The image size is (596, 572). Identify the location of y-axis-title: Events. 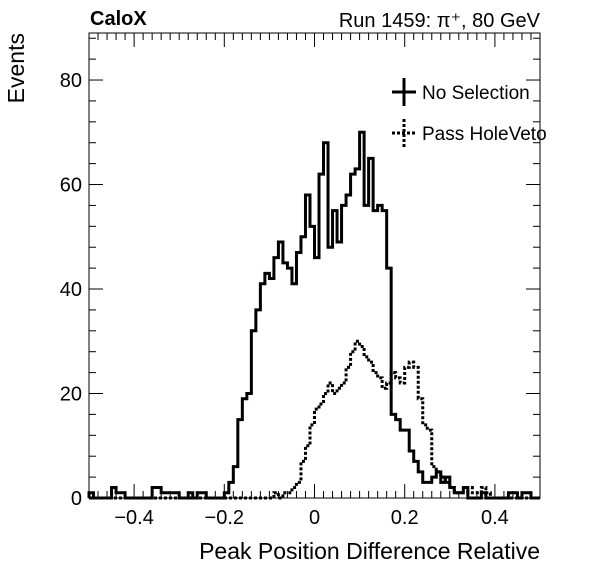
(16, 68).